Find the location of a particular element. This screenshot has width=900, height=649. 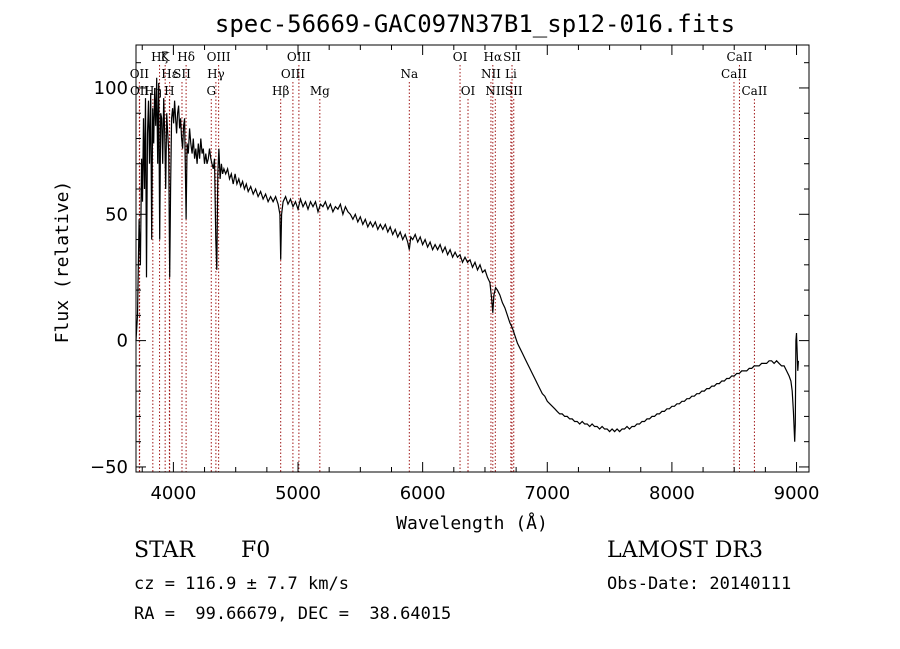

line-marker-label-26: CaII is located at coordinates (734, 74).